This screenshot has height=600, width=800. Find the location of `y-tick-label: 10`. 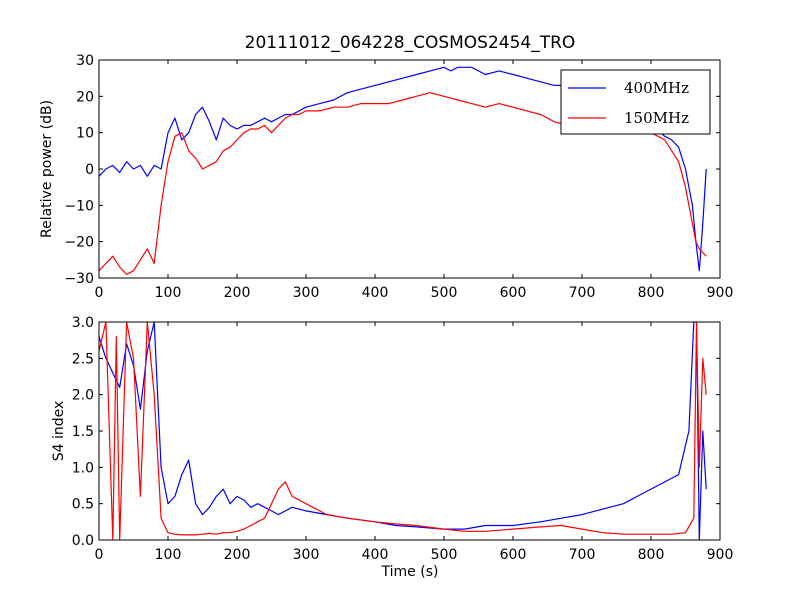

y-tick-label: 10 is located at coordinates (85, 134).